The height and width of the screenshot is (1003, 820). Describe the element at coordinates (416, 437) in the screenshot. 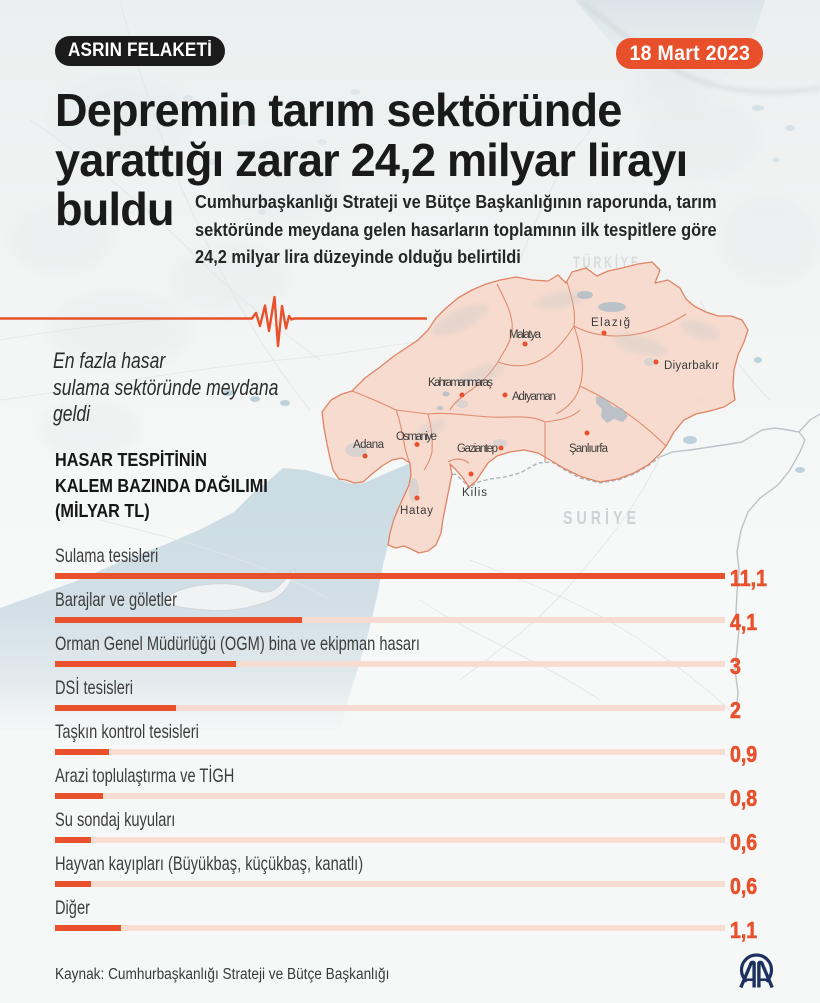

I see `svg-text: Osmaniye` at that location.